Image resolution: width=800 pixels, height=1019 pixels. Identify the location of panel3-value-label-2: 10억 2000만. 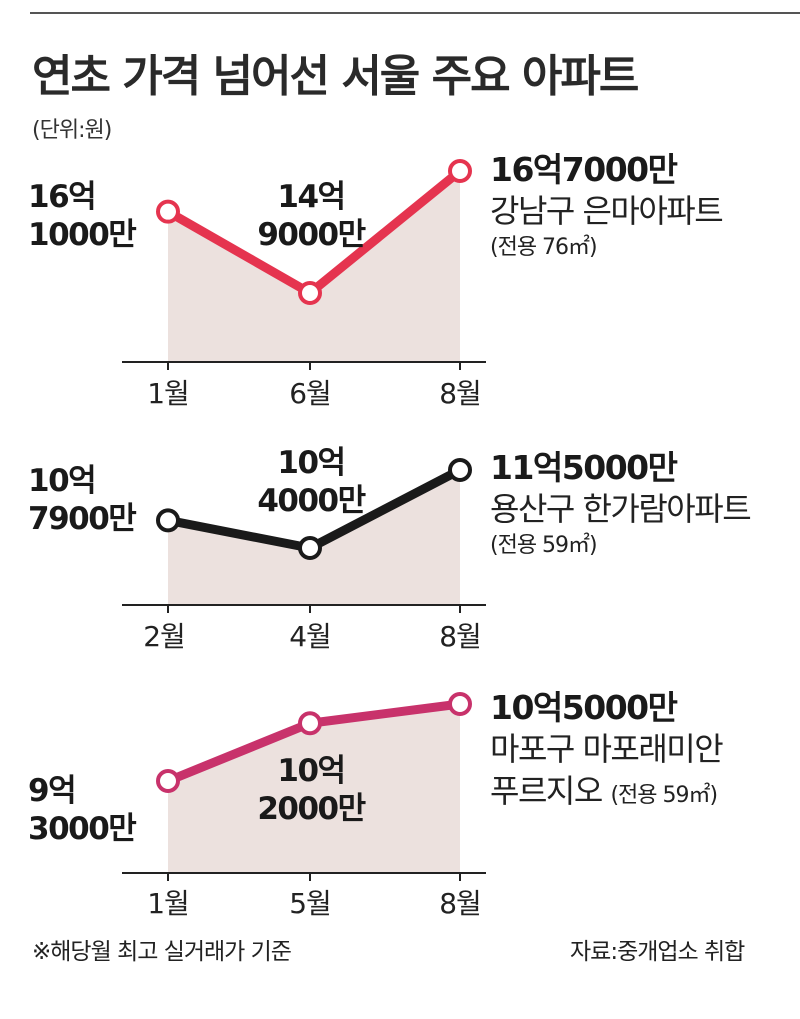
(311, 790).